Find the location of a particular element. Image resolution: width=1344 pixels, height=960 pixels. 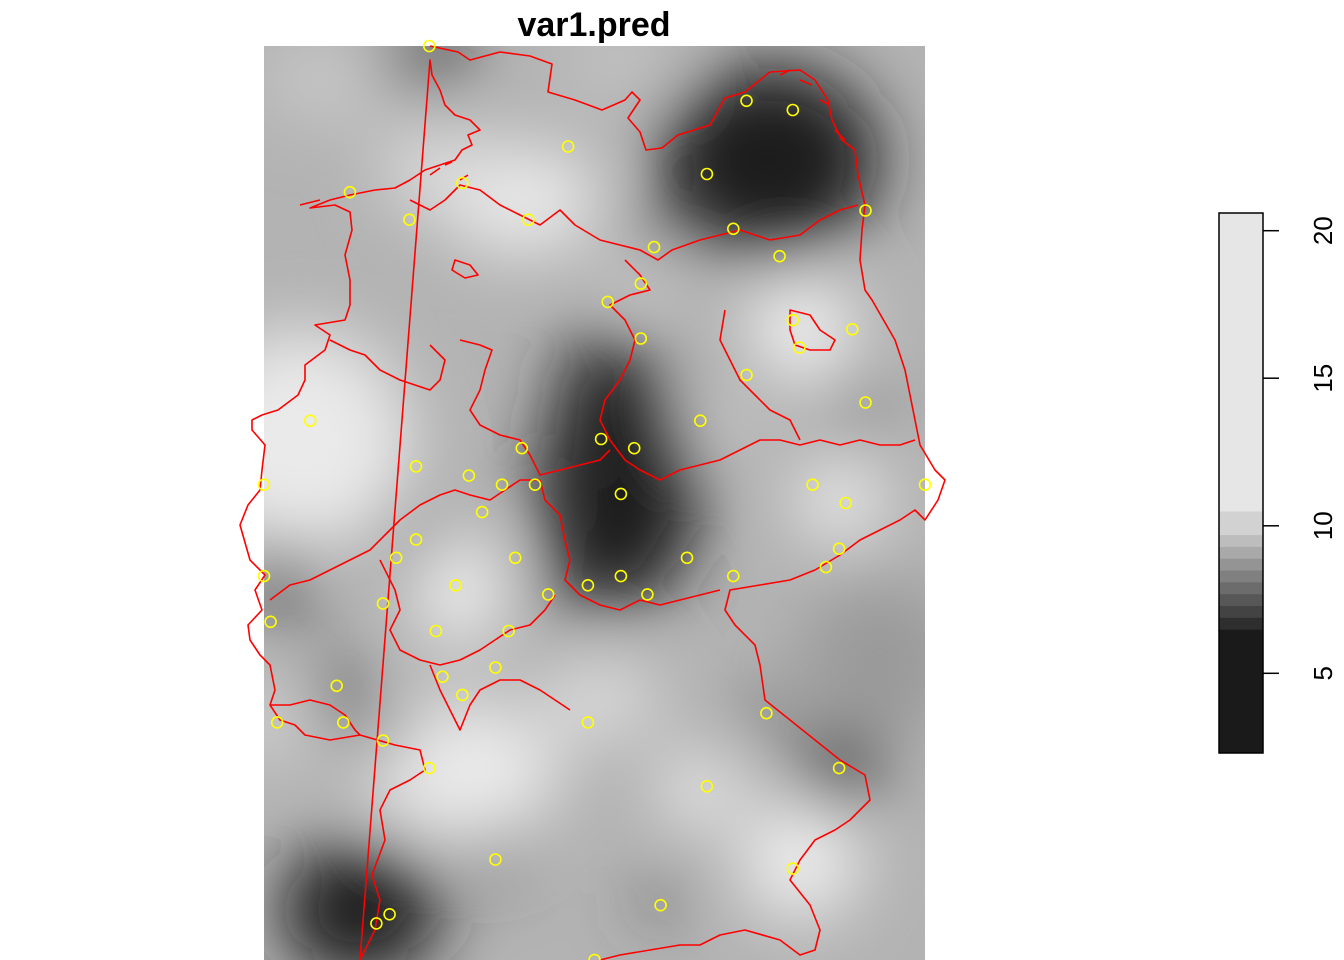

state-lines-center is located at coordinates (757, 370).